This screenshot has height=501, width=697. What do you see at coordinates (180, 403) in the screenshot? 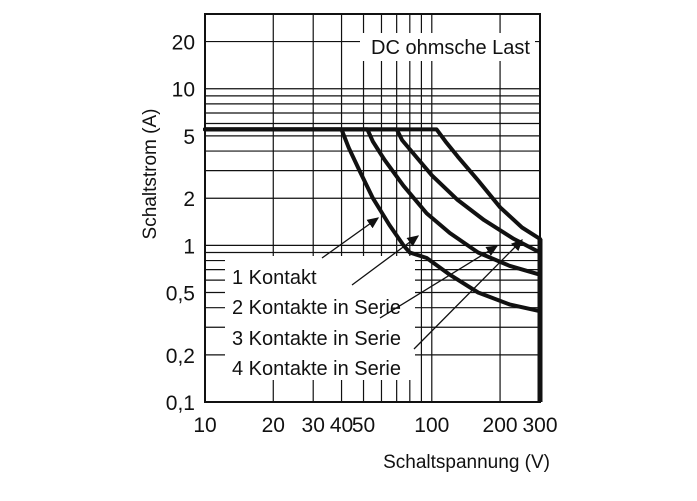
I see `y-tick-label: 0,1` at bounding box center [180, 403].